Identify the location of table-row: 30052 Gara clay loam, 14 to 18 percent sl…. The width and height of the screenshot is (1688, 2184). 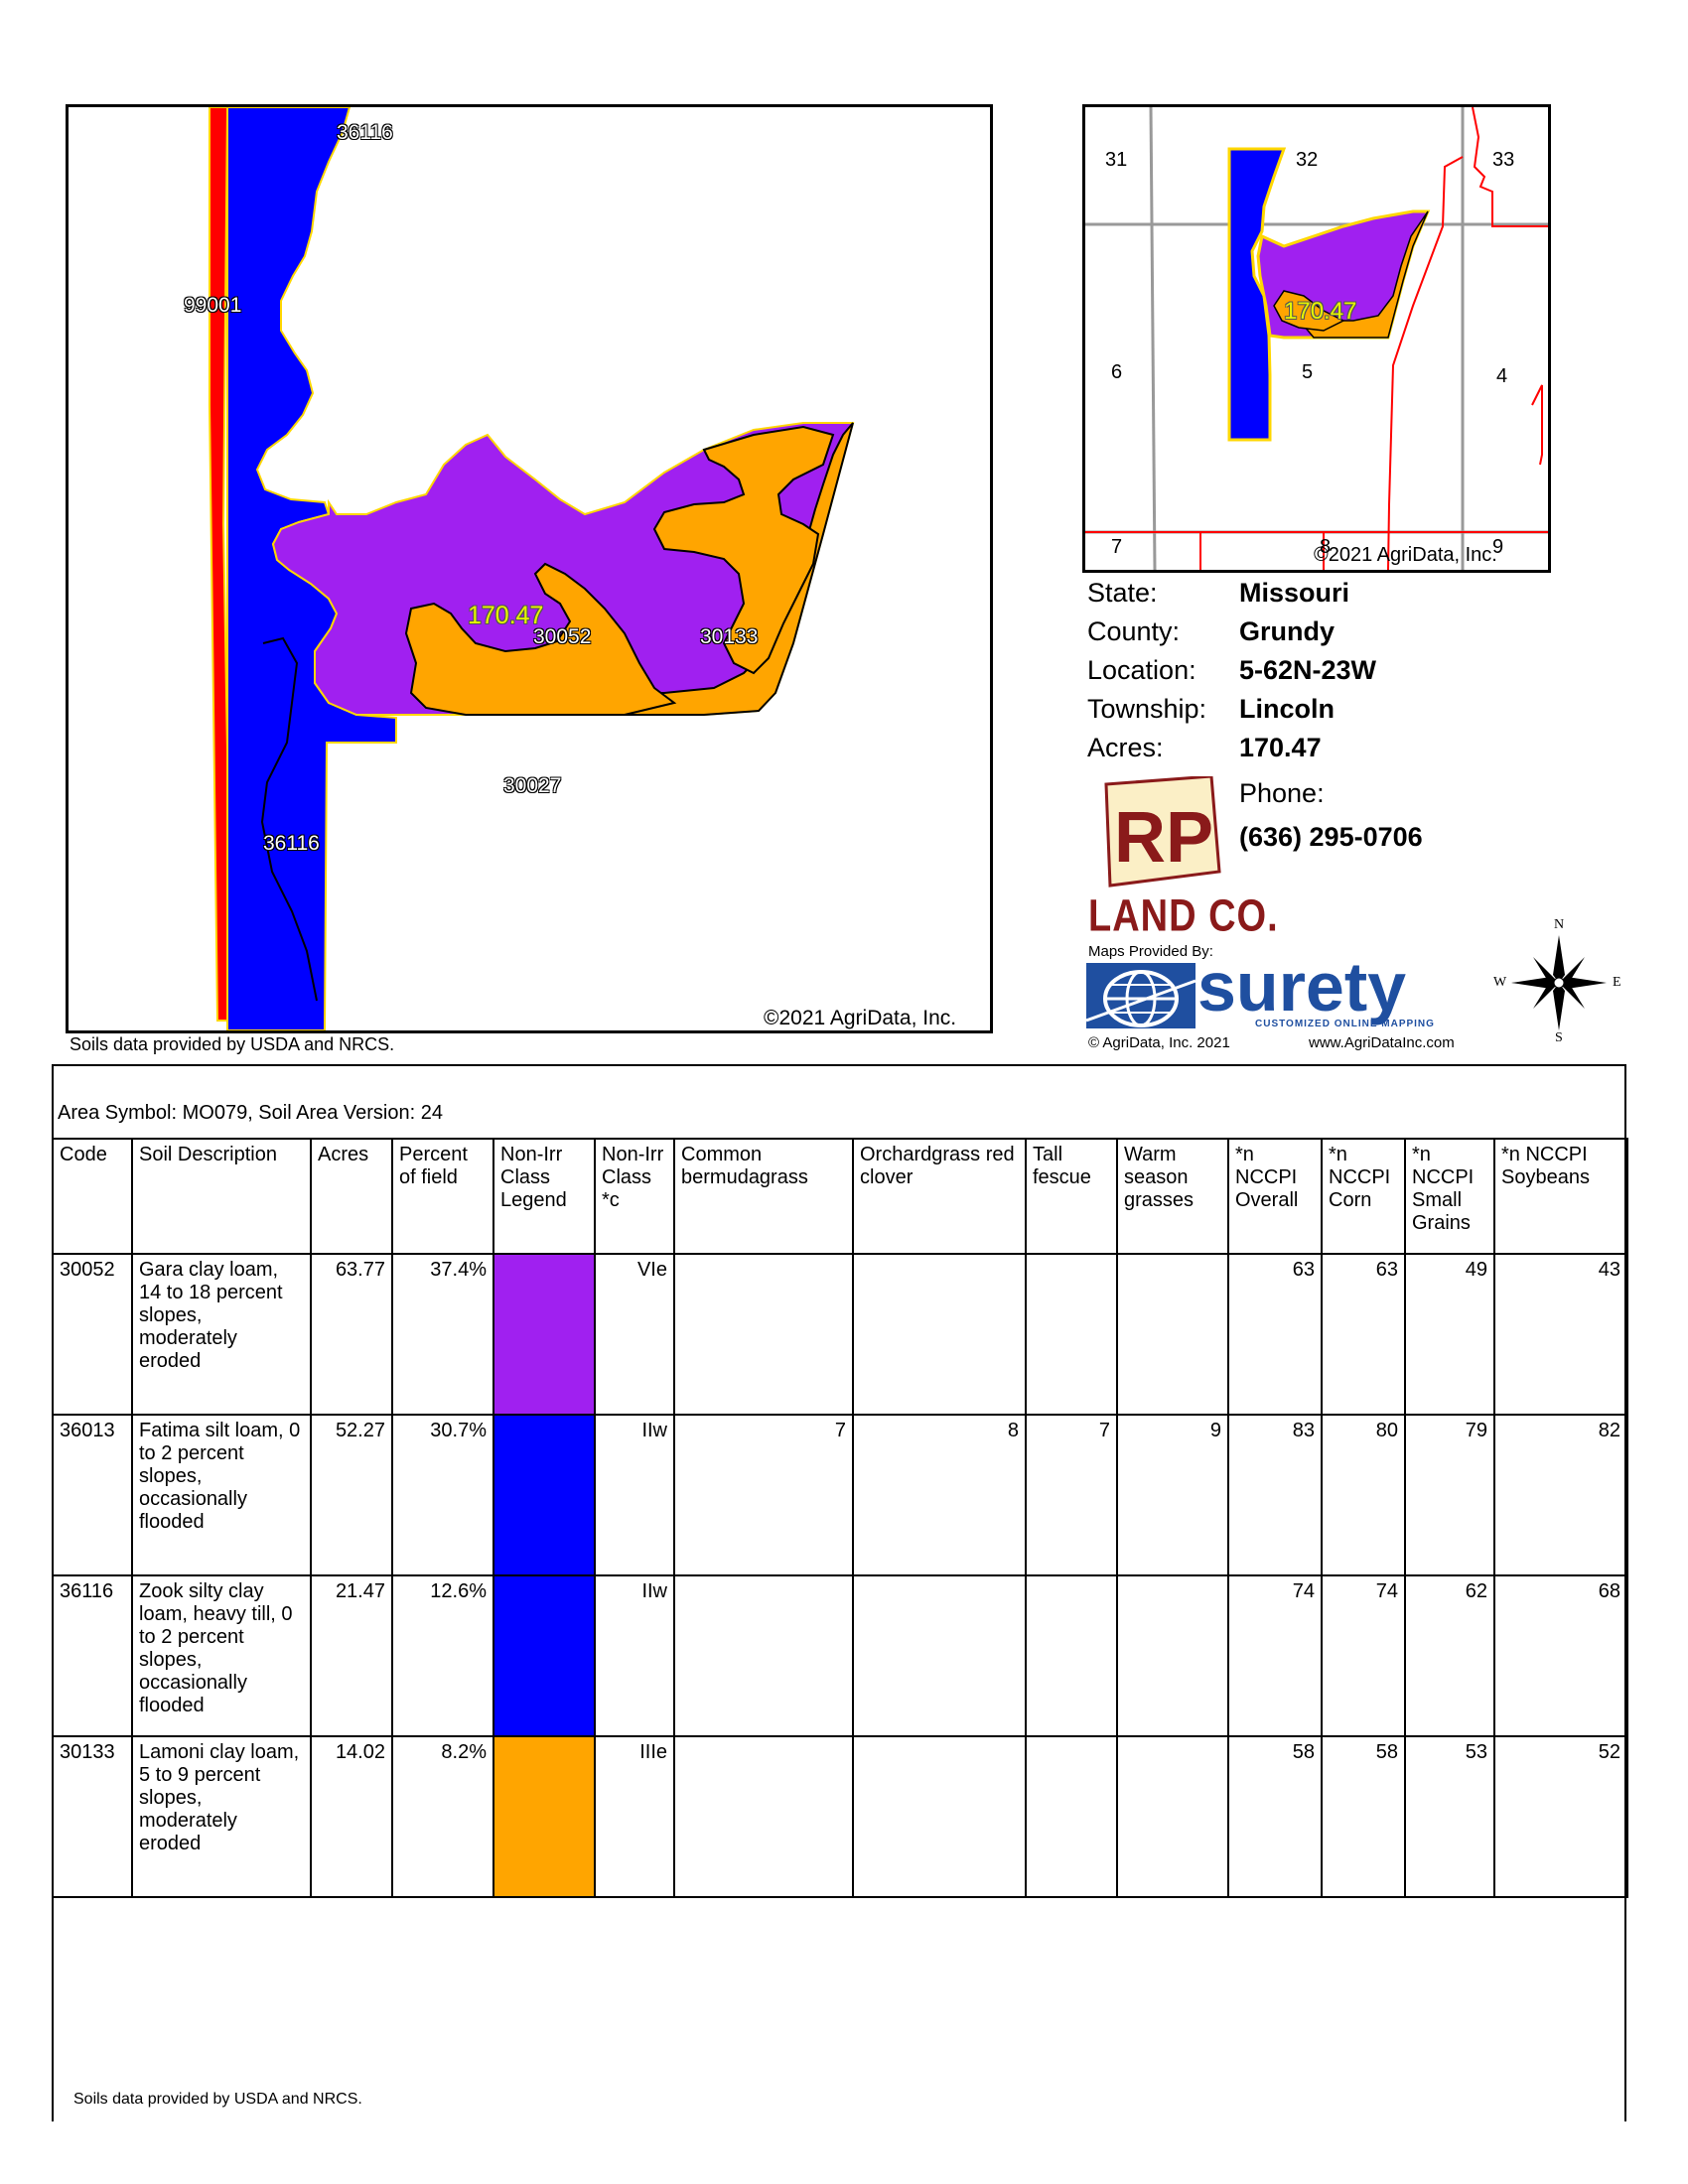
(840, 1334).